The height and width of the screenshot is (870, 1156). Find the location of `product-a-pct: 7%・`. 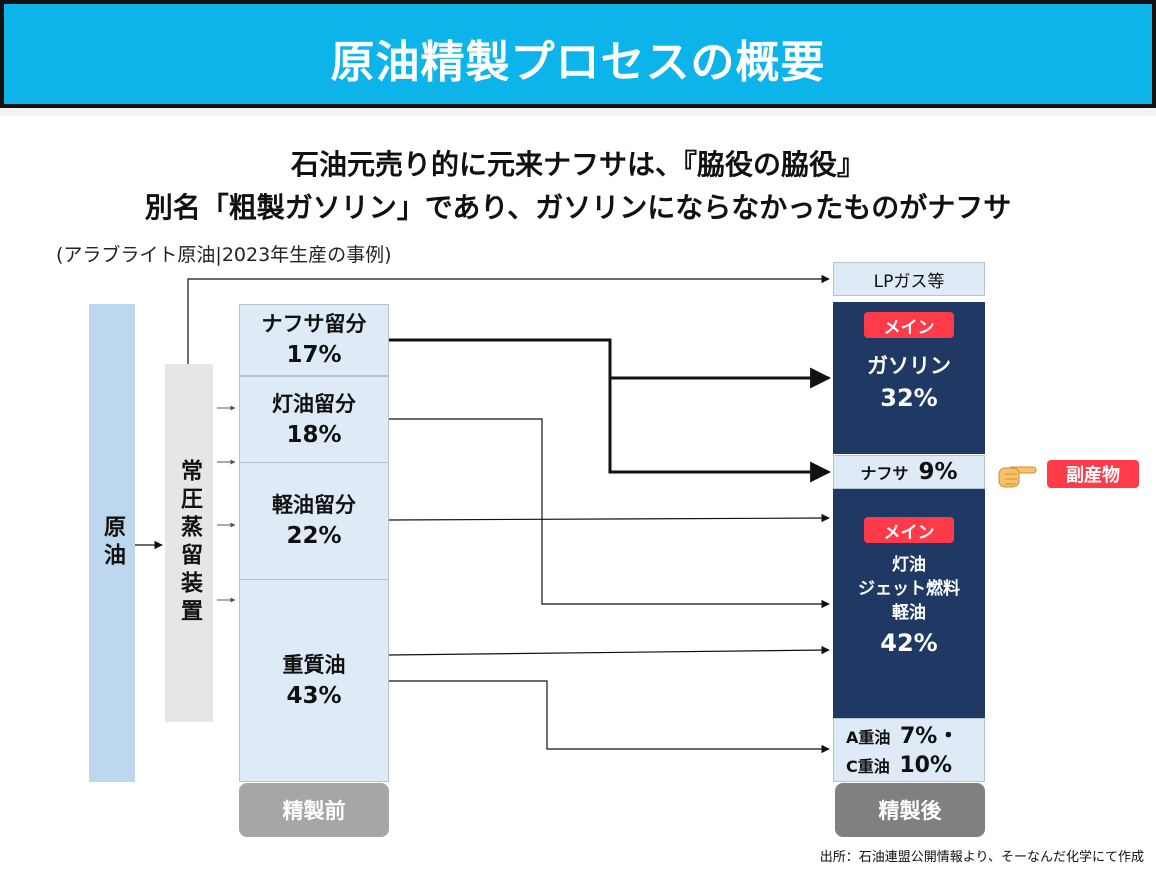

product-a-pct: 7%・ is located at coordinates (929, 736).